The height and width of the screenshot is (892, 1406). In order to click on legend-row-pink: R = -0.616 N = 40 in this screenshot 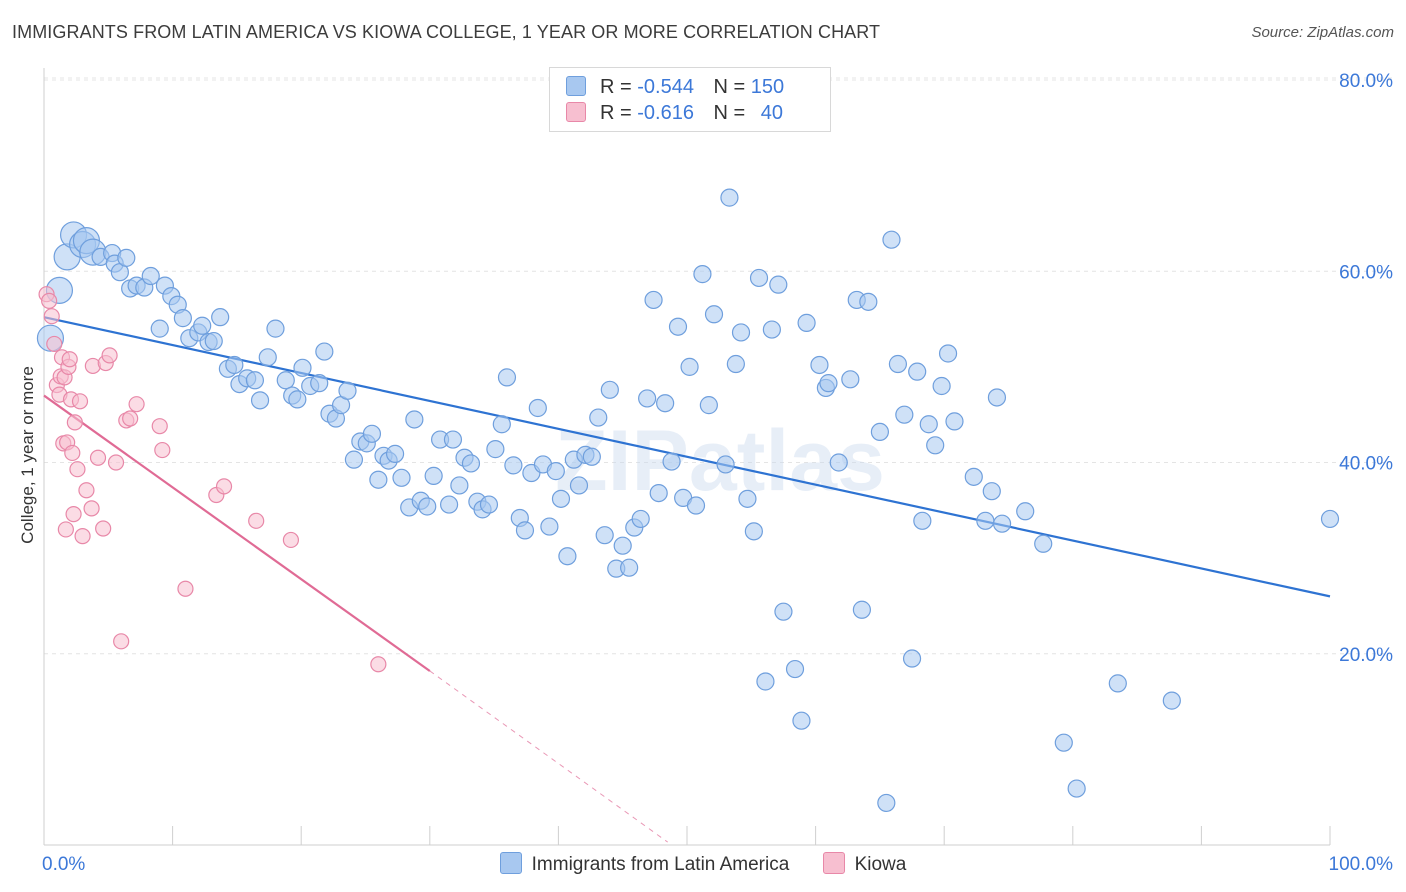, I will do `click(674, 114)`.